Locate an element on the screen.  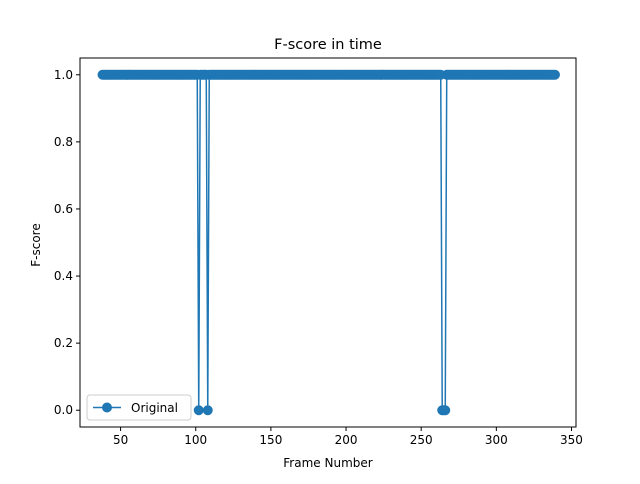
legend-marker-original is located at coordinates (107, 407).